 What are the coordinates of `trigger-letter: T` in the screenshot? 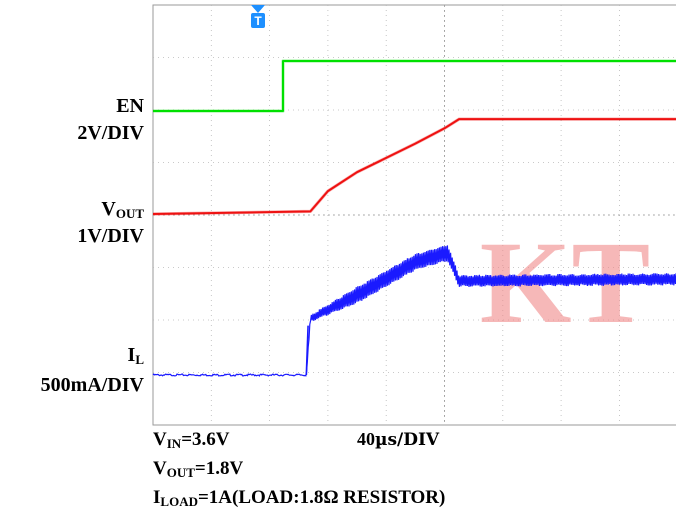 It's located at (258, 21).